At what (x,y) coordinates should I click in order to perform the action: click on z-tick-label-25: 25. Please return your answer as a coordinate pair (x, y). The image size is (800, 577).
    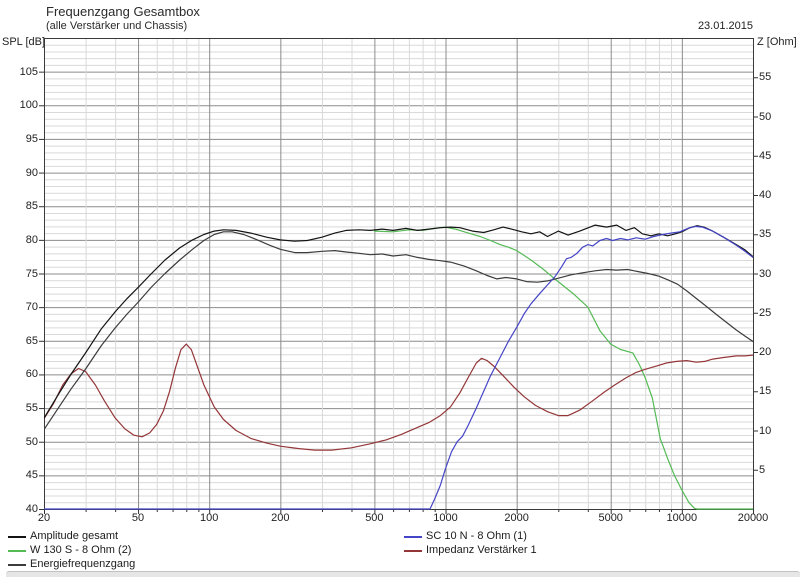
    Looking at the image, I should click on (765, 312).